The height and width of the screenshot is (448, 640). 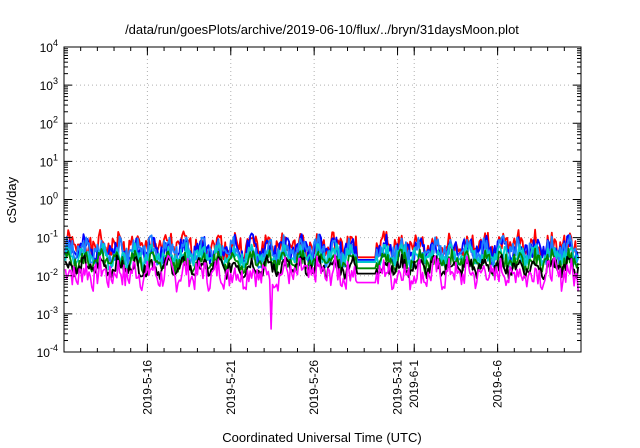 I want to click on y-tick-label: 10¹, so click(x=49, y=160).